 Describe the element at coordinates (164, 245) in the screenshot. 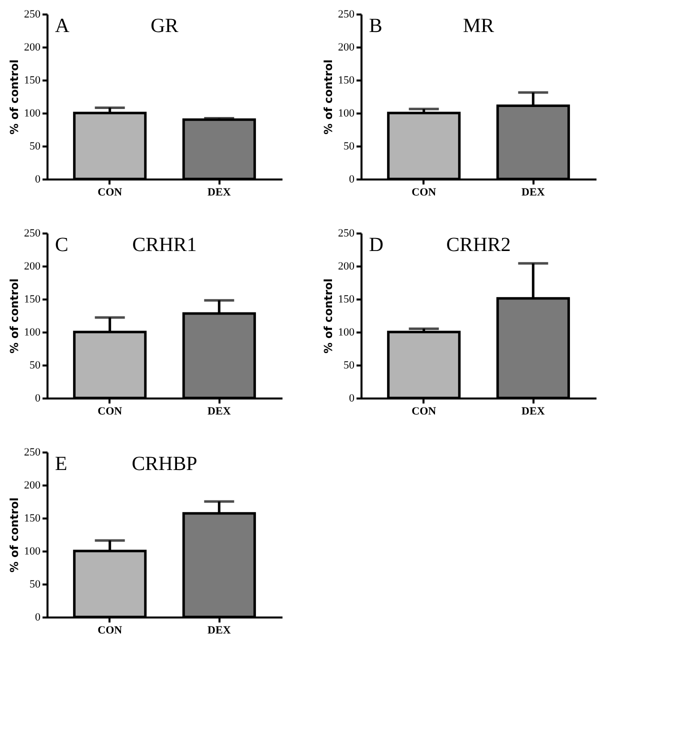

I see `chart-title: CRHR1` at that location.